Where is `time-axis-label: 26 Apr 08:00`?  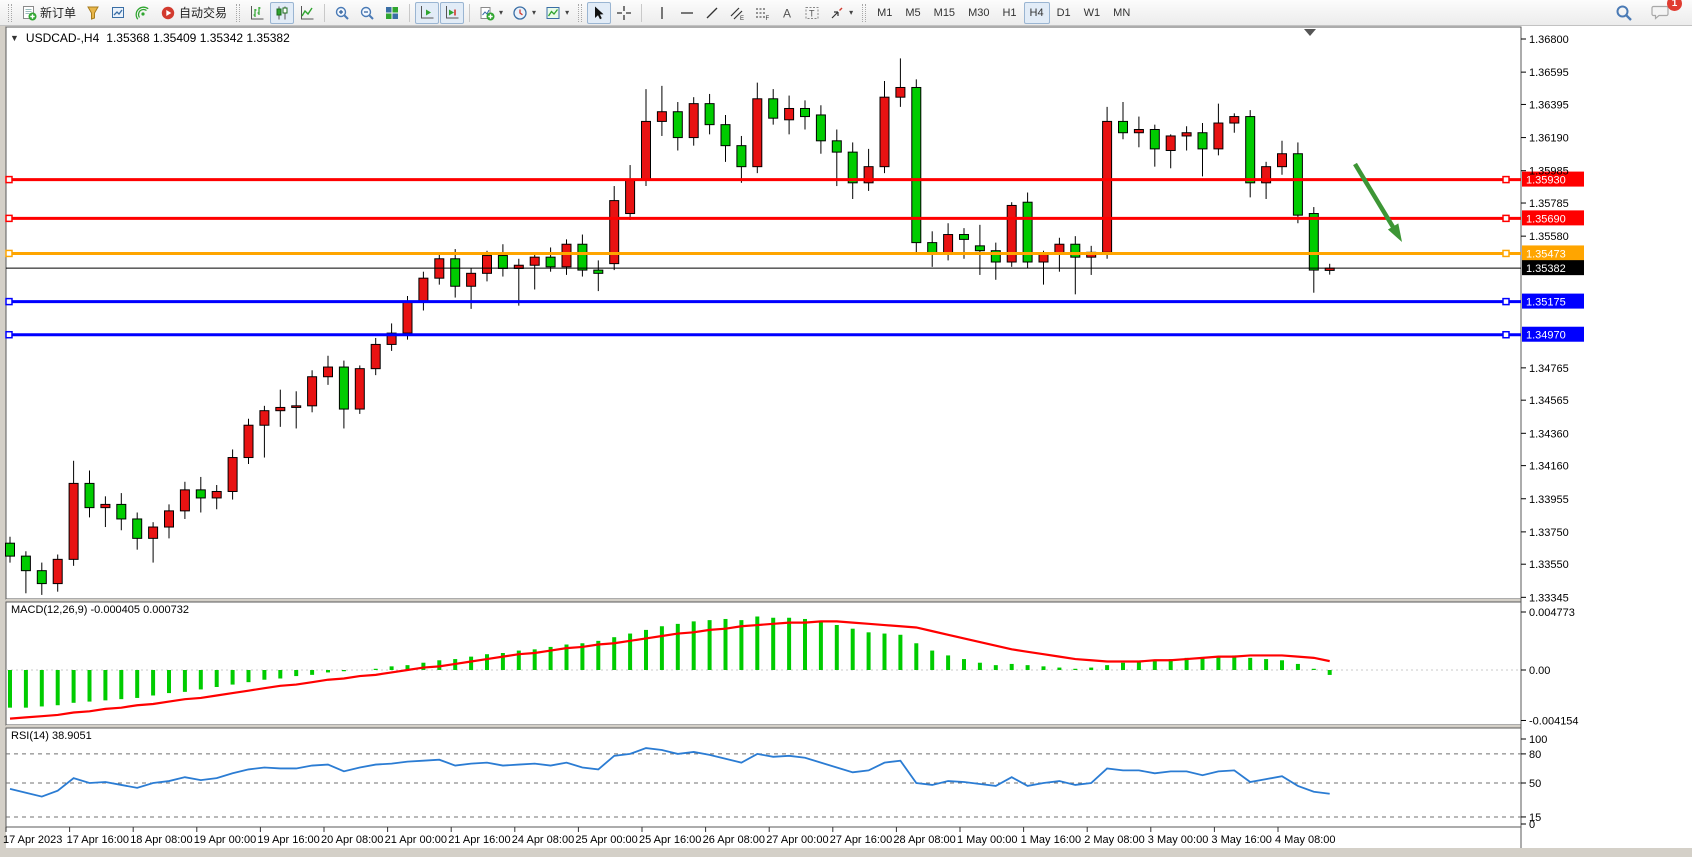 time-axis-label: 26 Apr 08:00 is located at coordinates (734, 840).